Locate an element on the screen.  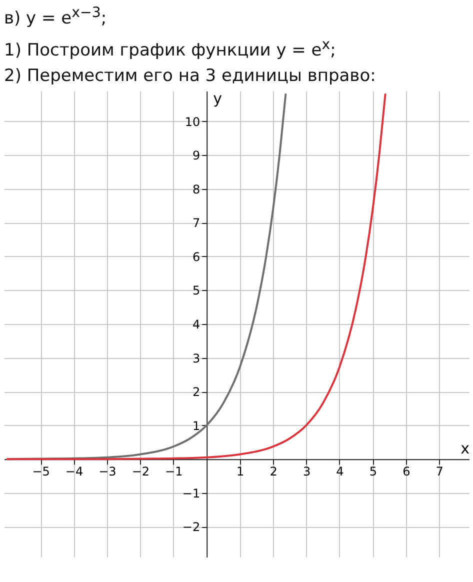
x-tick-label: 2 is located at coordinates (274, 471).